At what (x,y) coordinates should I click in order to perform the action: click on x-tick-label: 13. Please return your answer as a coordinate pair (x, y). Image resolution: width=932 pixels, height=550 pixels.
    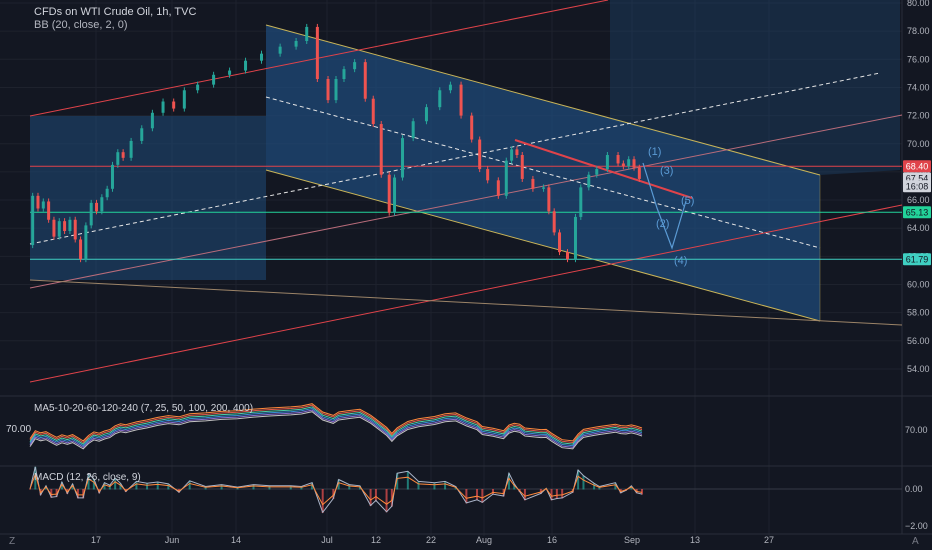
    Looking at the image, I should click on (695, 540).